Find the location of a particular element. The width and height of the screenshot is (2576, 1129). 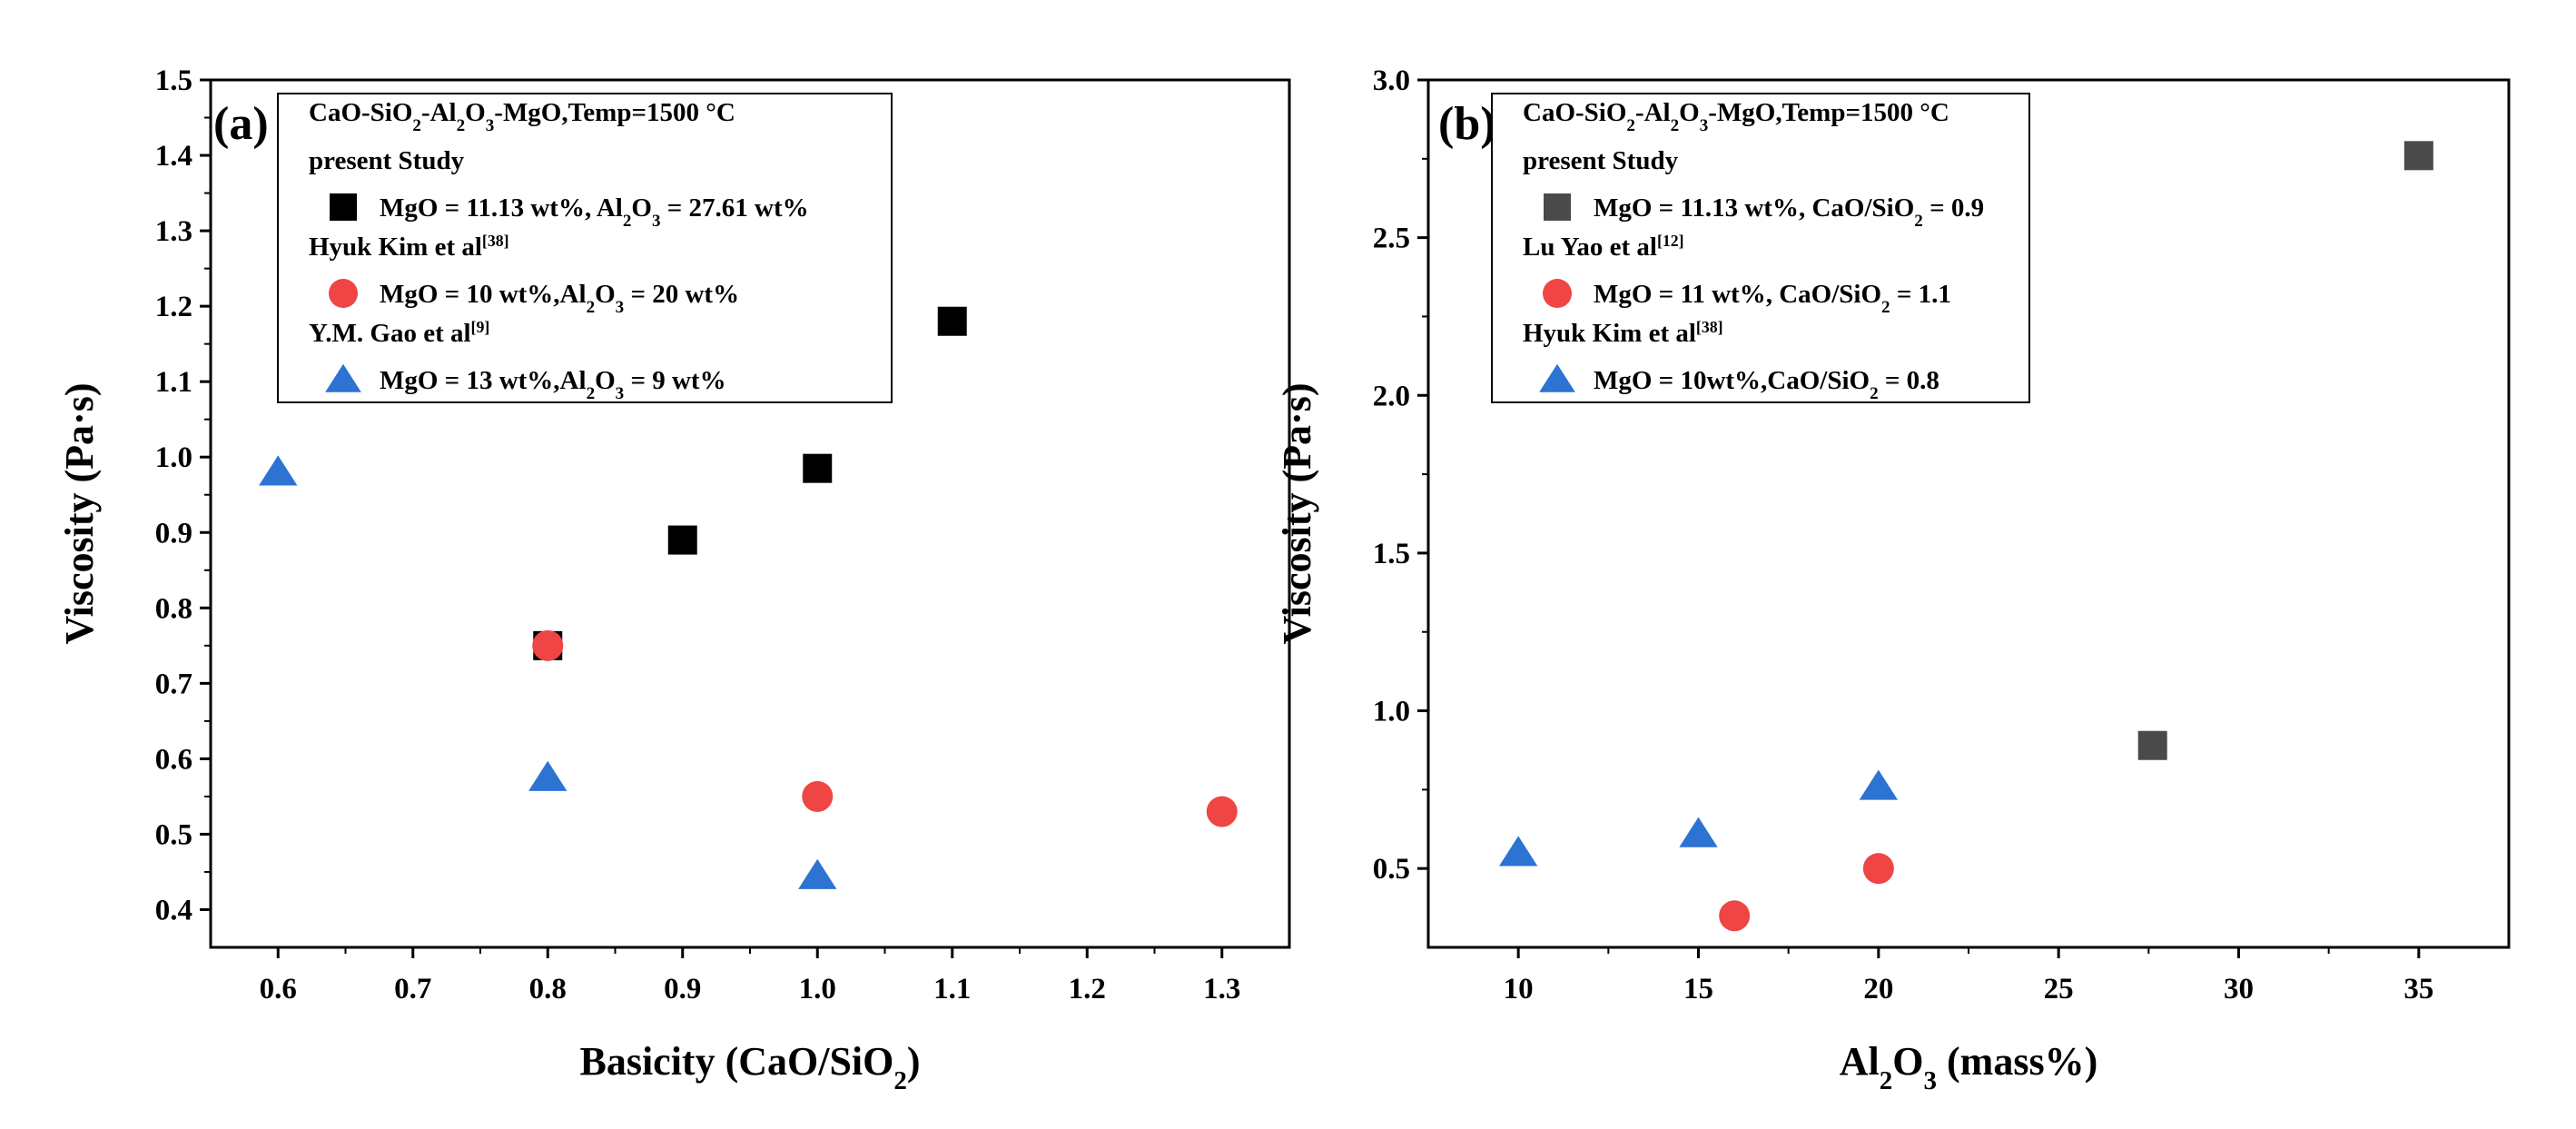

legend-box-a is located at coordinates (585, 248).